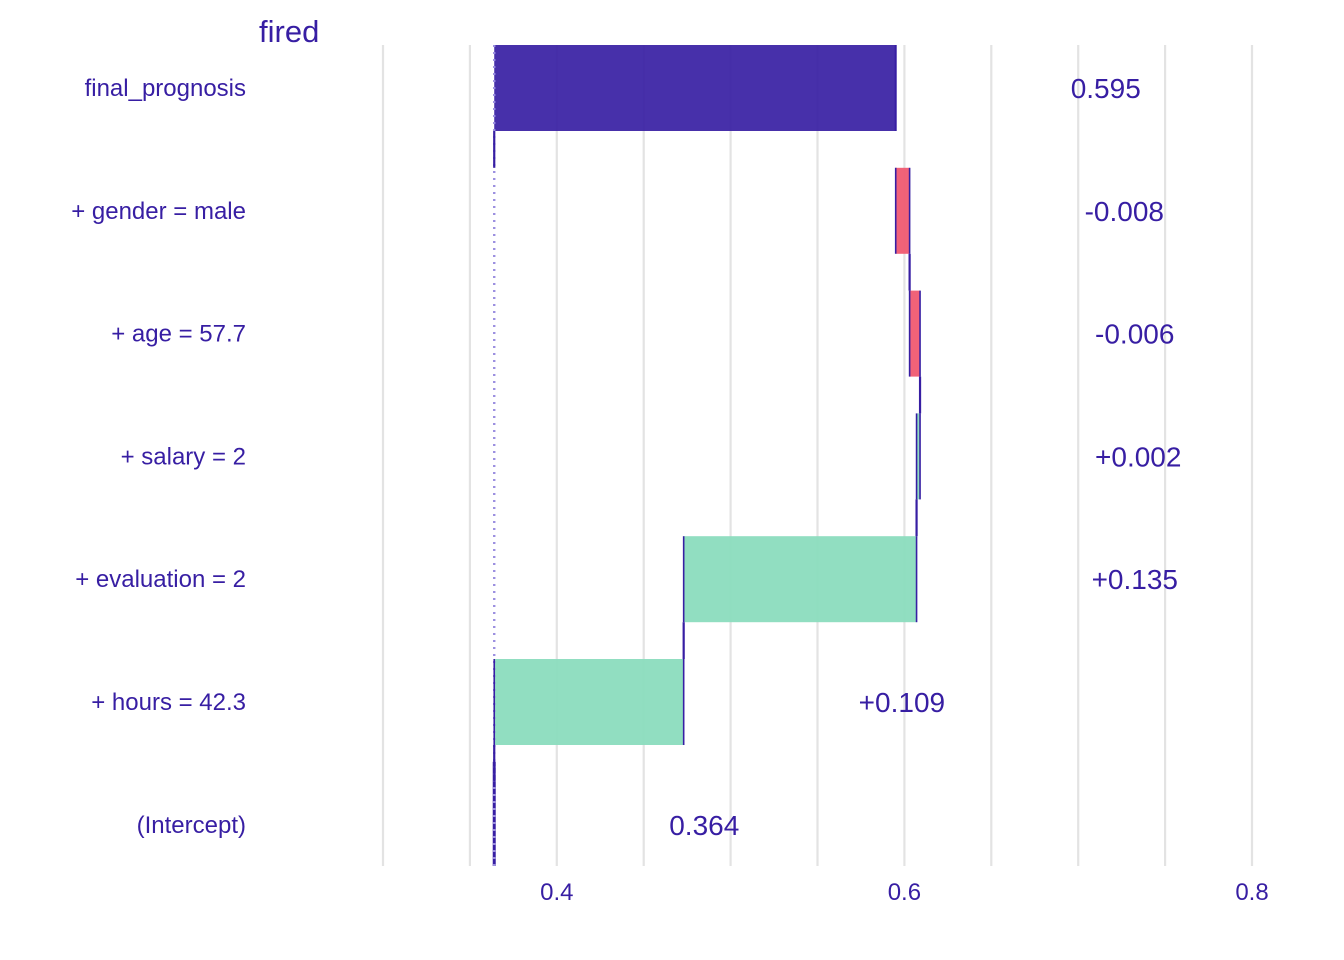  What do you see at coordinates (1135, 579) in the screenshot?
I see `value-label: +0.135` at bounding box center [1135, 579].